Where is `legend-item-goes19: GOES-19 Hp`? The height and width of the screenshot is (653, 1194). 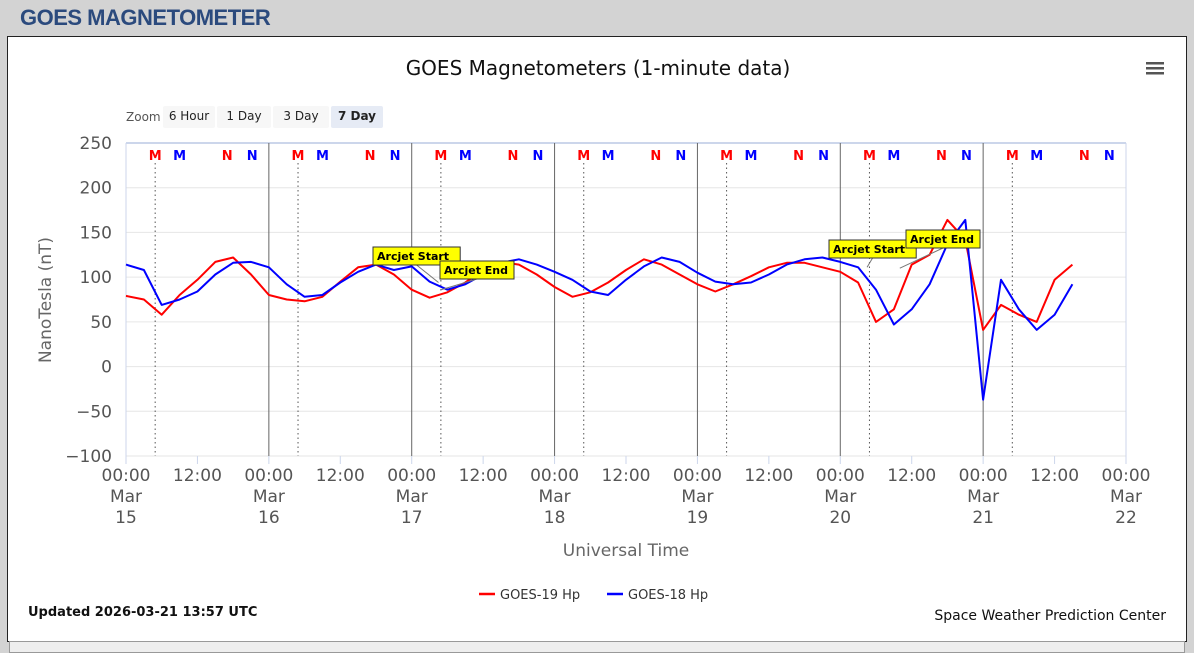 legend-item-goes19: GOES-19 Hp is located at coordinates (540, 595).